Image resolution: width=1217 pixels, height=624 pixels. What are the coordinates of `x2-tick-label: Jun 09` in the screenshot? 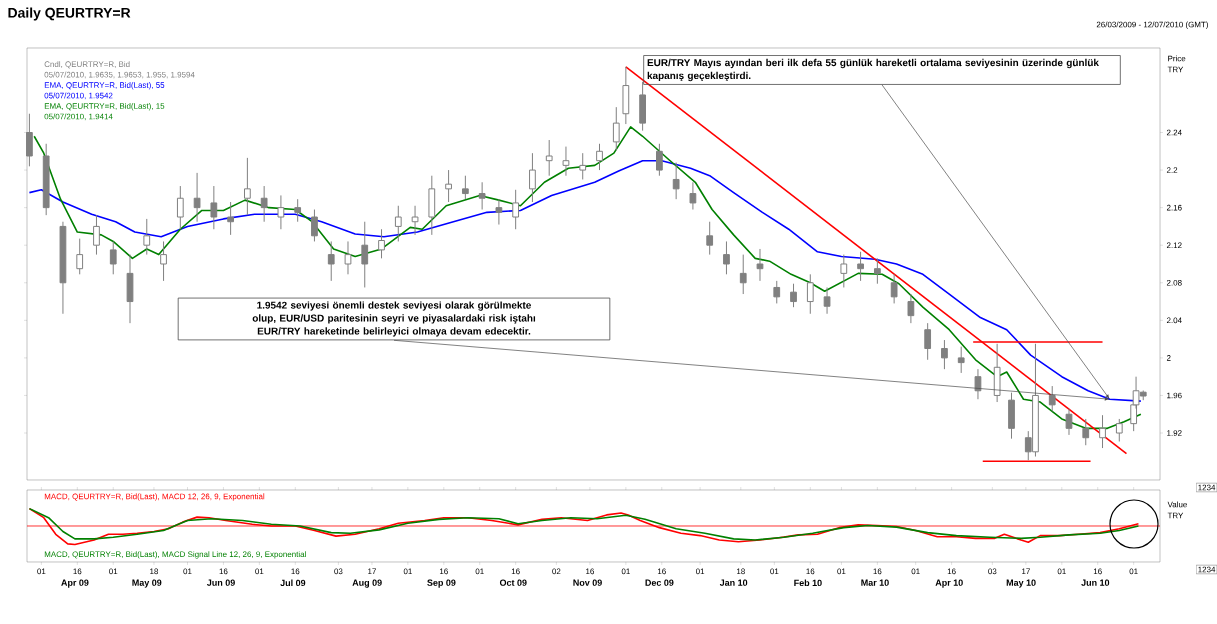 It's located at (220, 582).